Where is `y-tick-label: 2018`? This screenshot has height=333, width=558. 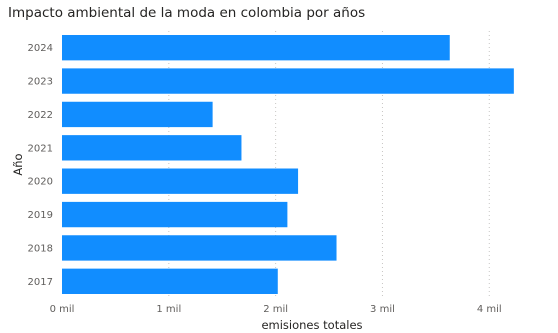
y-tick-label: 2018 is located at coordinates (40, 248).